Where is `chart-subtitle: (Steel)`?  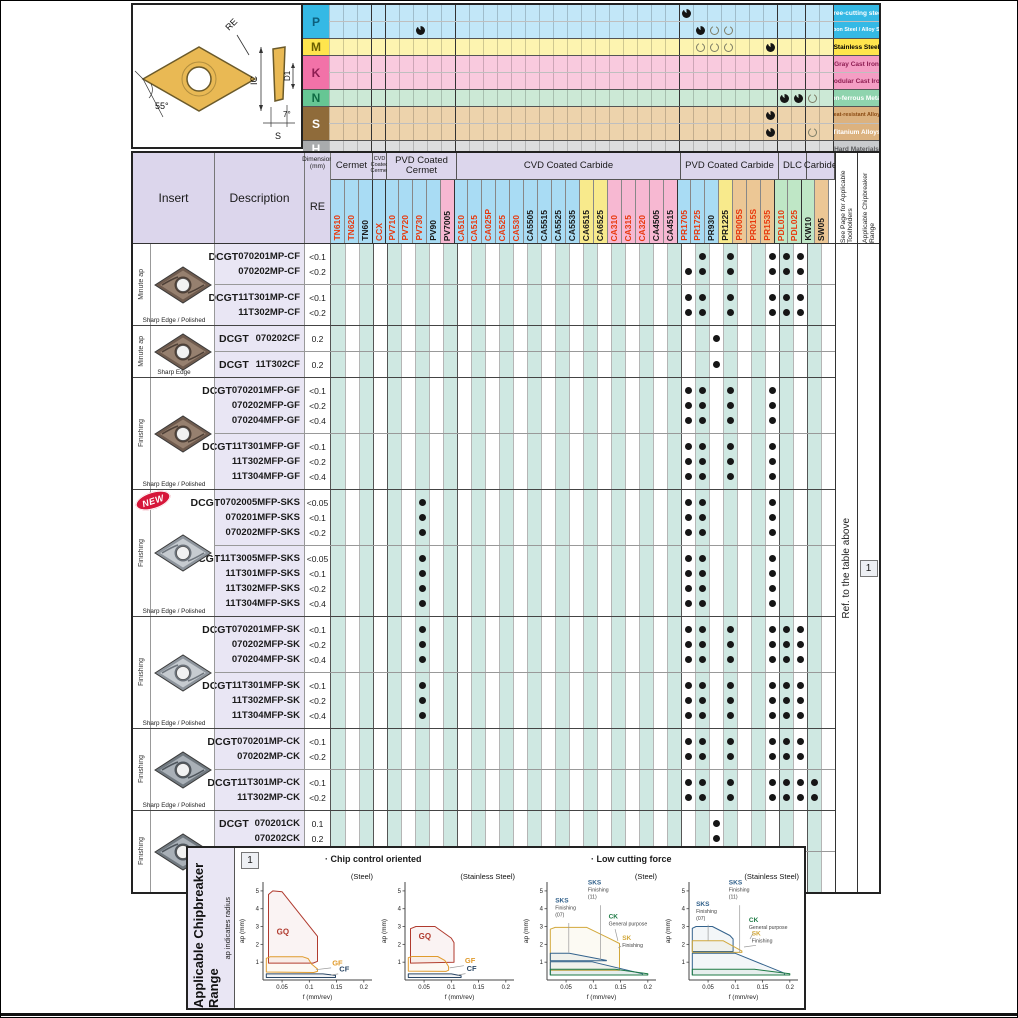 chart-subtitle: (Steel) is located at coordinates (646, 876).